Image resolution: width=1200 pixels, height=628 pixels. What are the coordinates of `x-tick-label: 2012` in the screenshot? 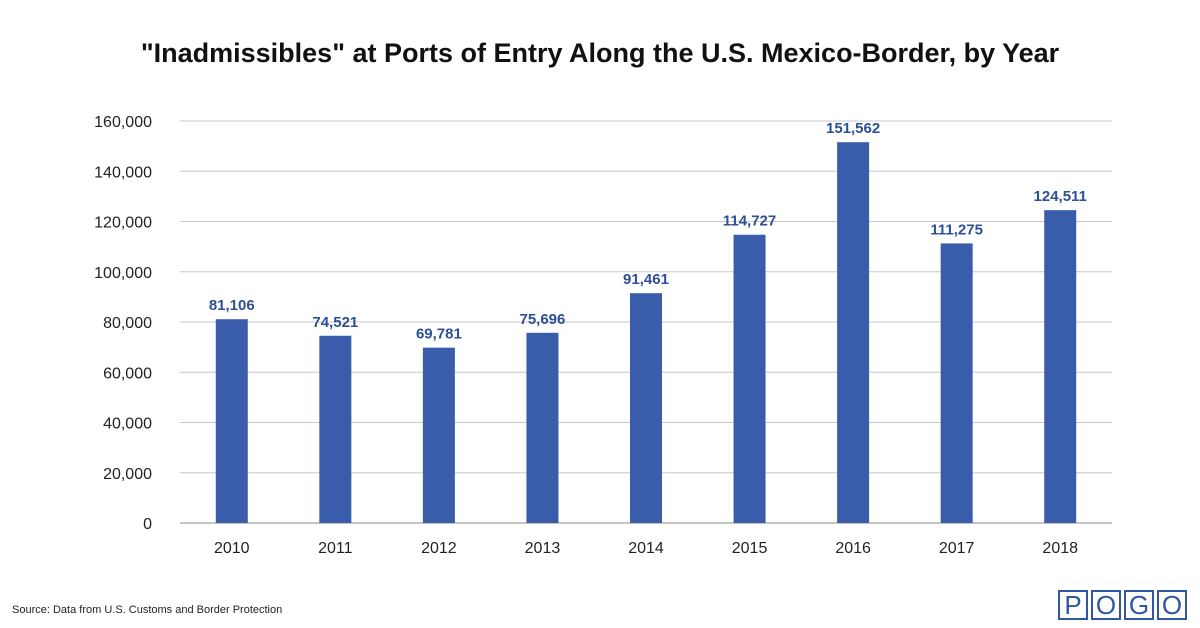 It's located at (439, 548).